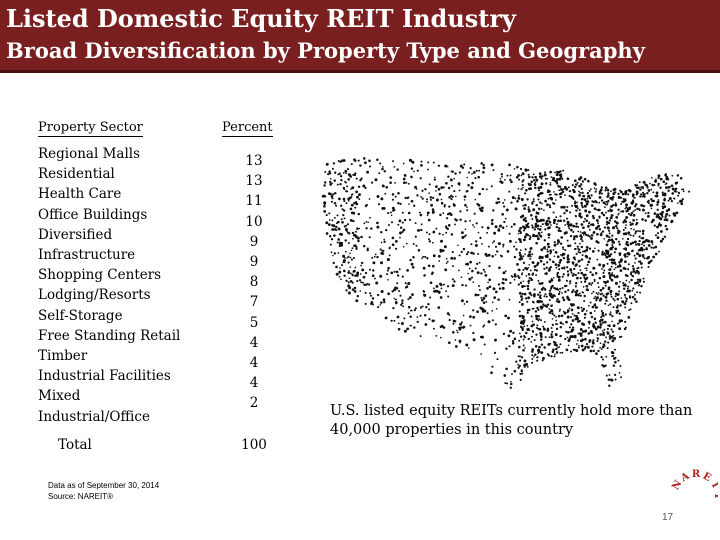  Describe the element at coordinates (254, 302) in the screenshot. I see `percent-value: 7` at that location.